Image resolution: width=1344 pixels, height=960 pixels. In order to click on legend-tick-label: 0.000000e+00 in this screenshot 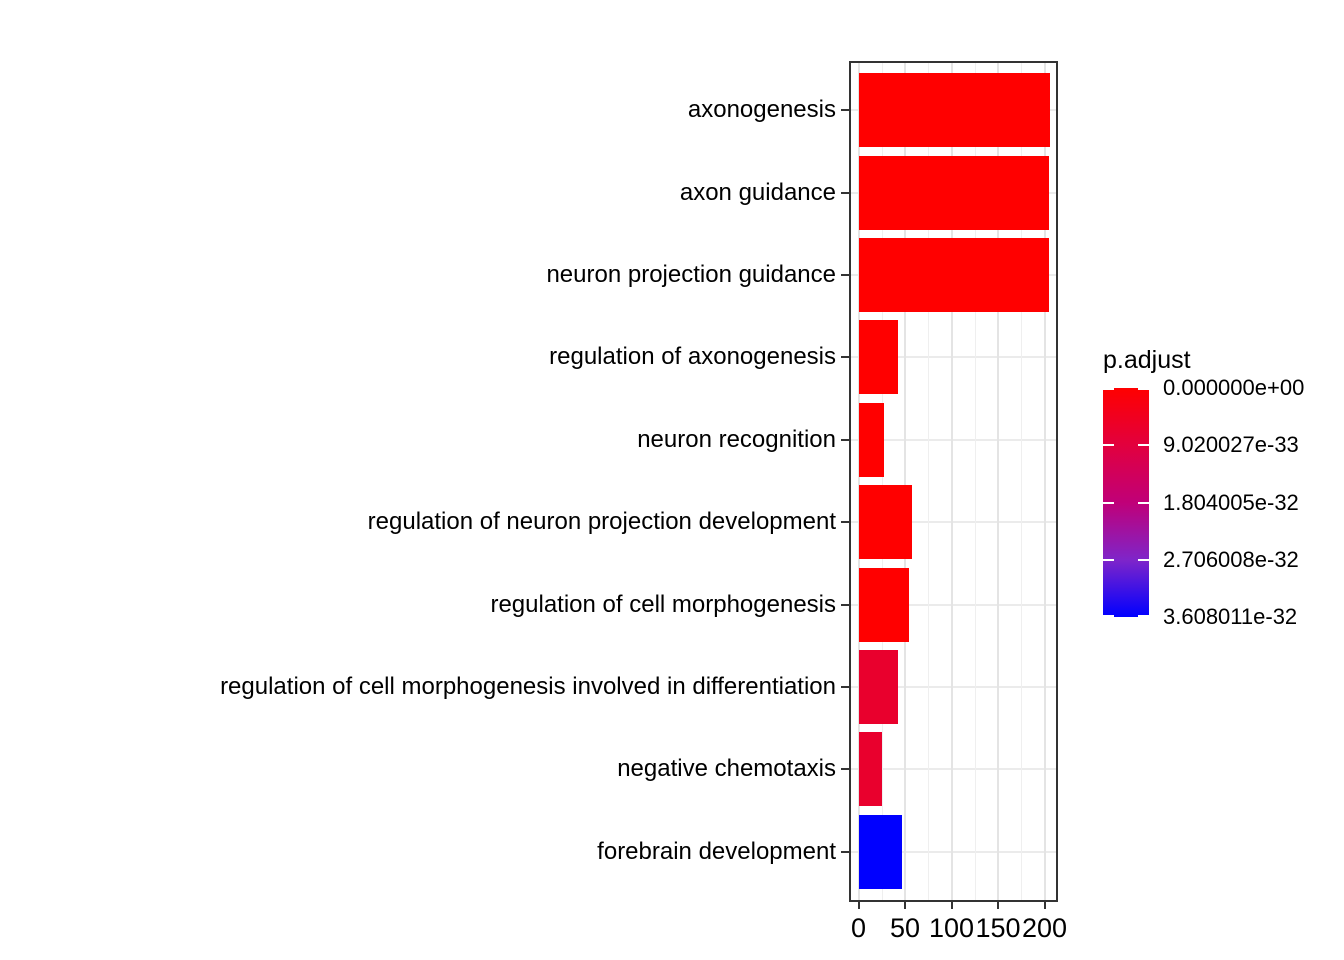, I will do `click(1234, 387)`.